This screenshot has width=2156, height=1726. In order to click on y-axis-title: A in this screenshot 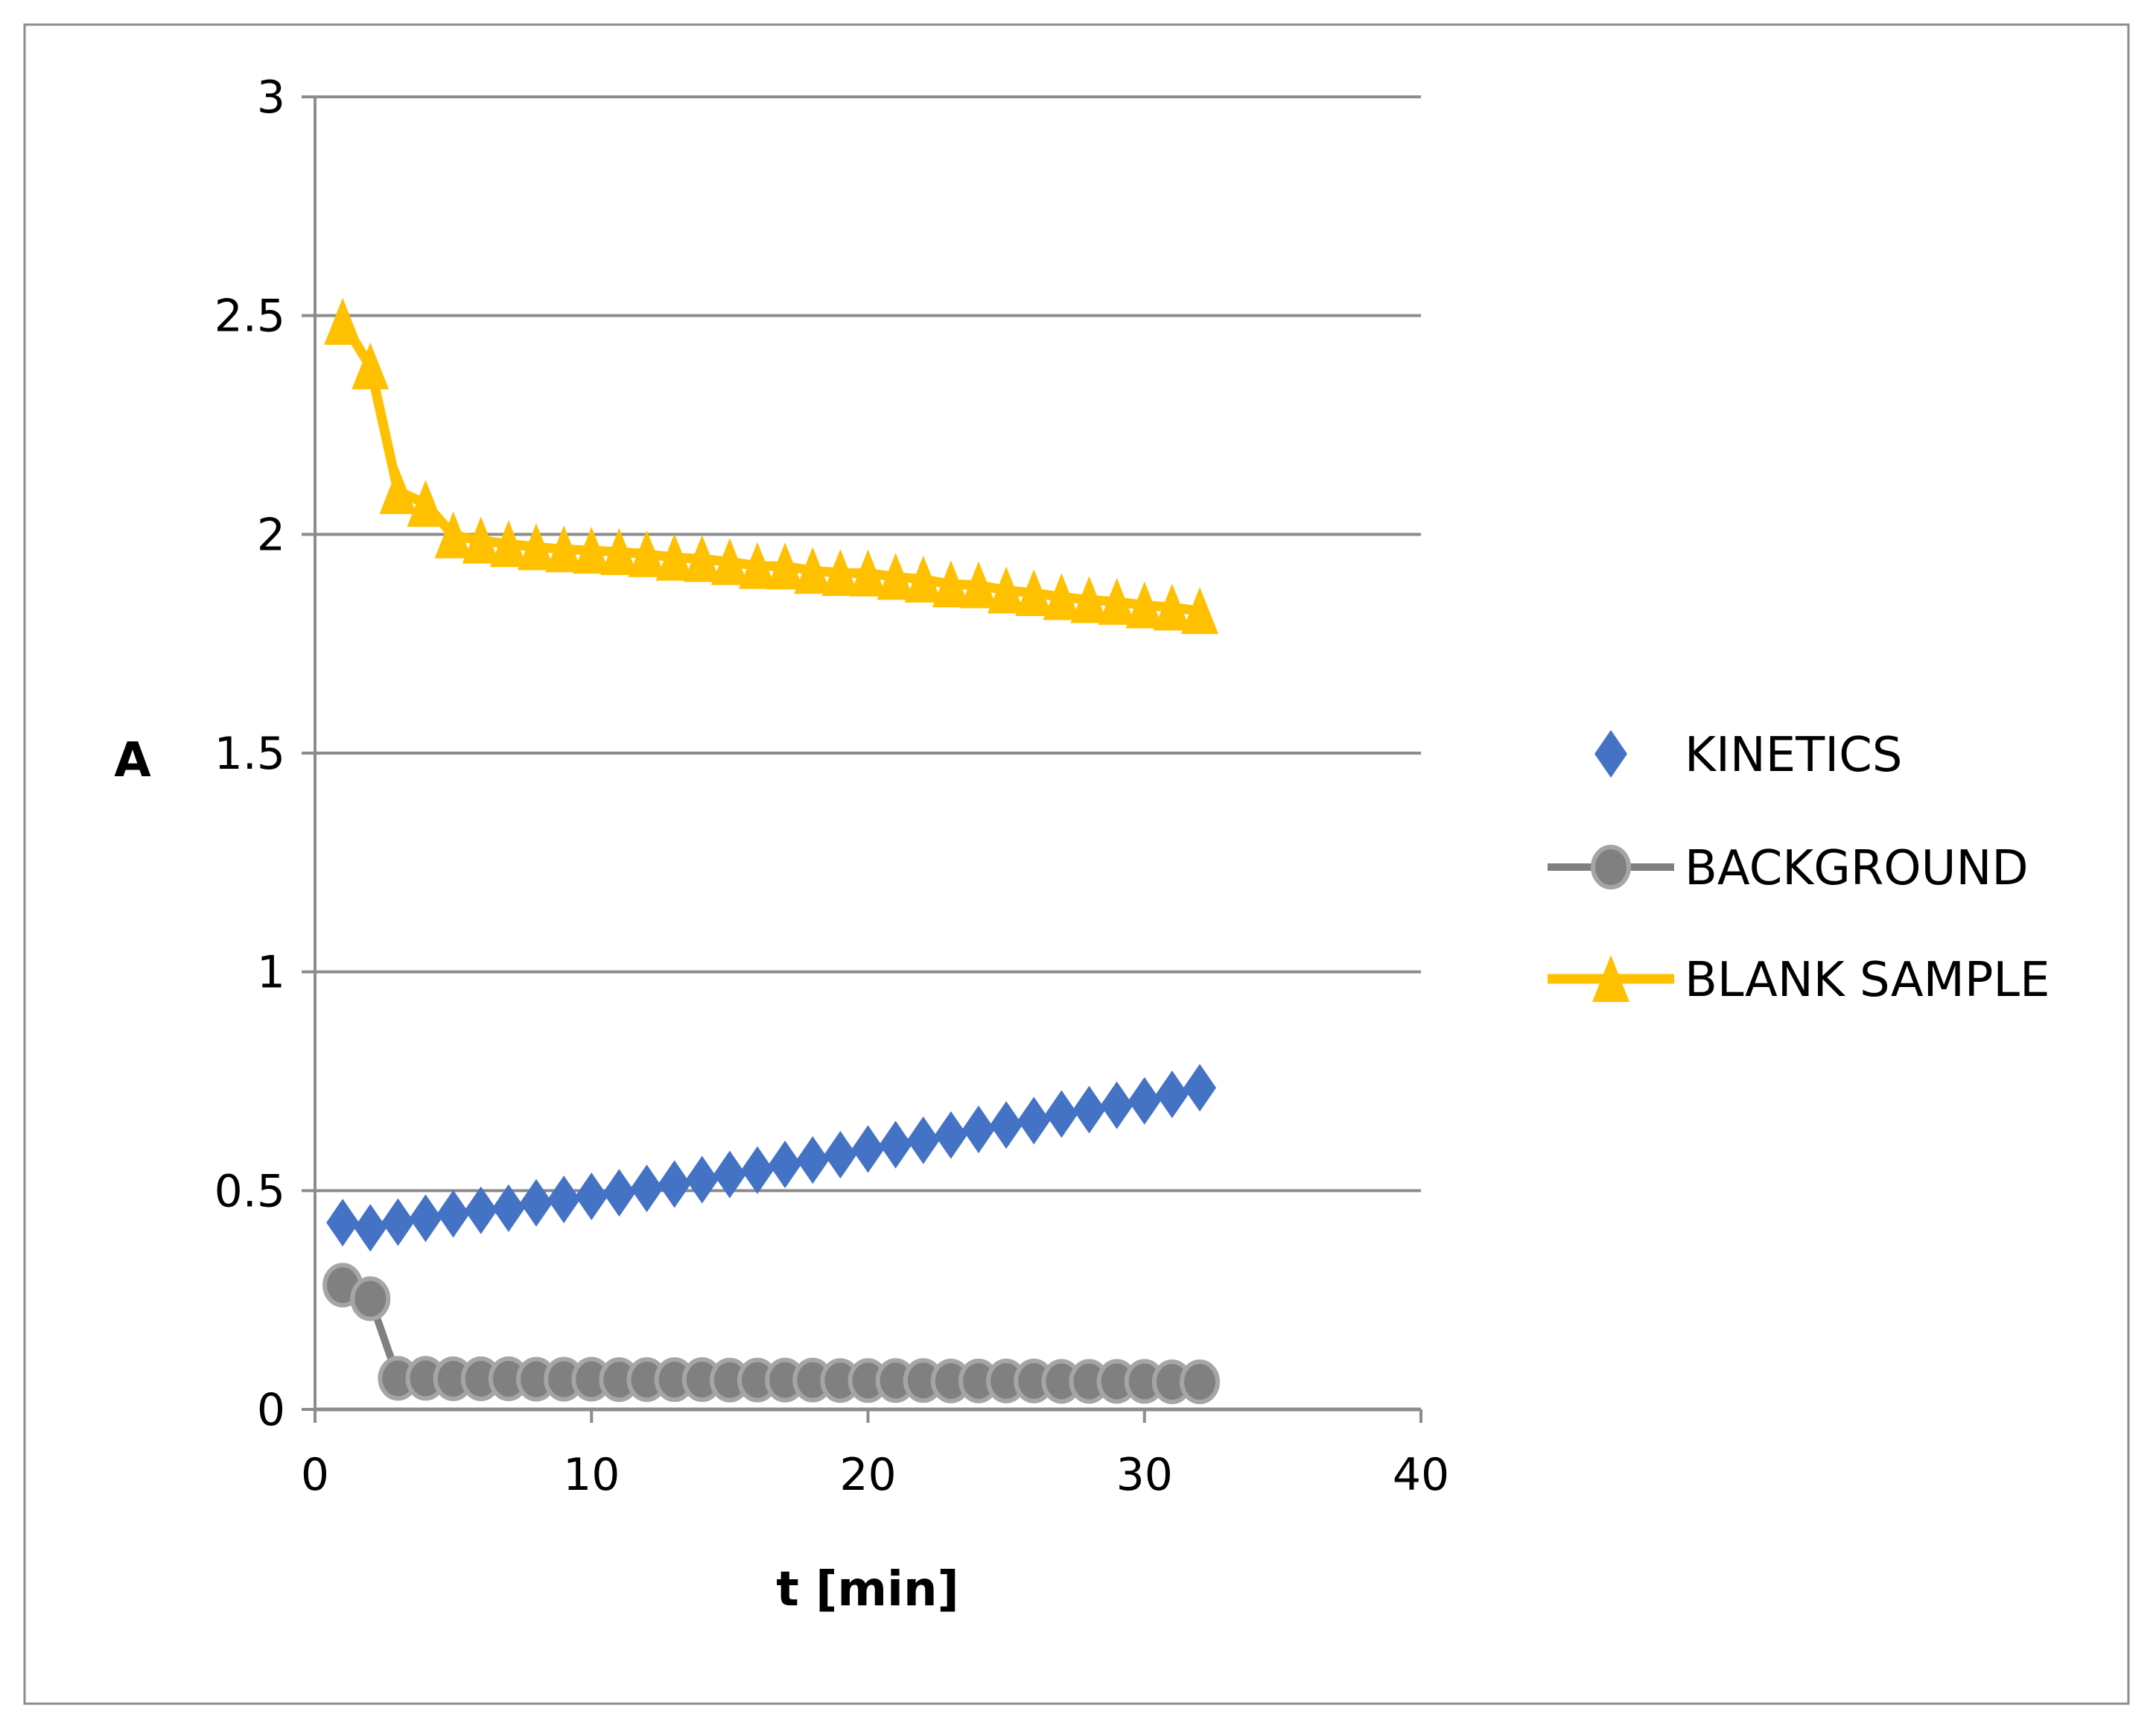, I will do `click(133, 760)`.